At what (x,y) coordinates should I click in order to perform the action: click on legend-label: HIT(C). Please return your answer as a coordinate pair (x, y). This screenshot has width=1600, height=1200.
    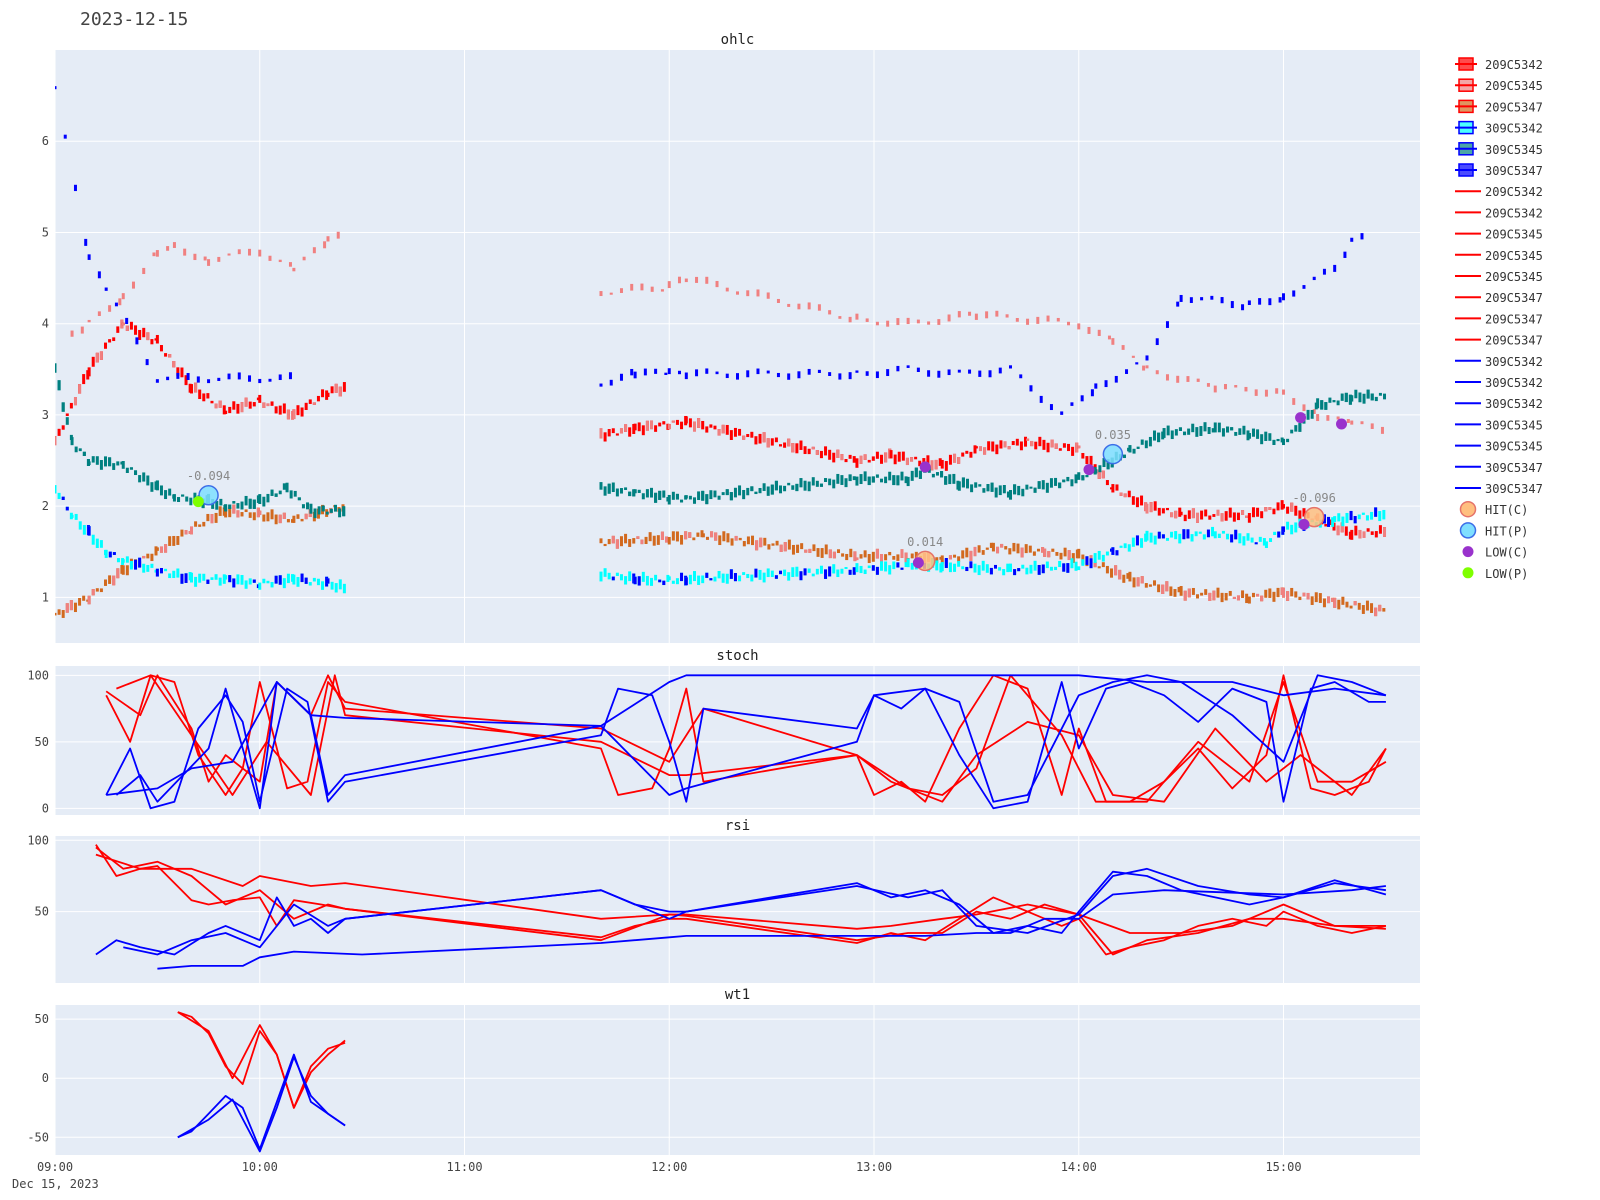
    Looking at the image, I should click on (1506, 510).